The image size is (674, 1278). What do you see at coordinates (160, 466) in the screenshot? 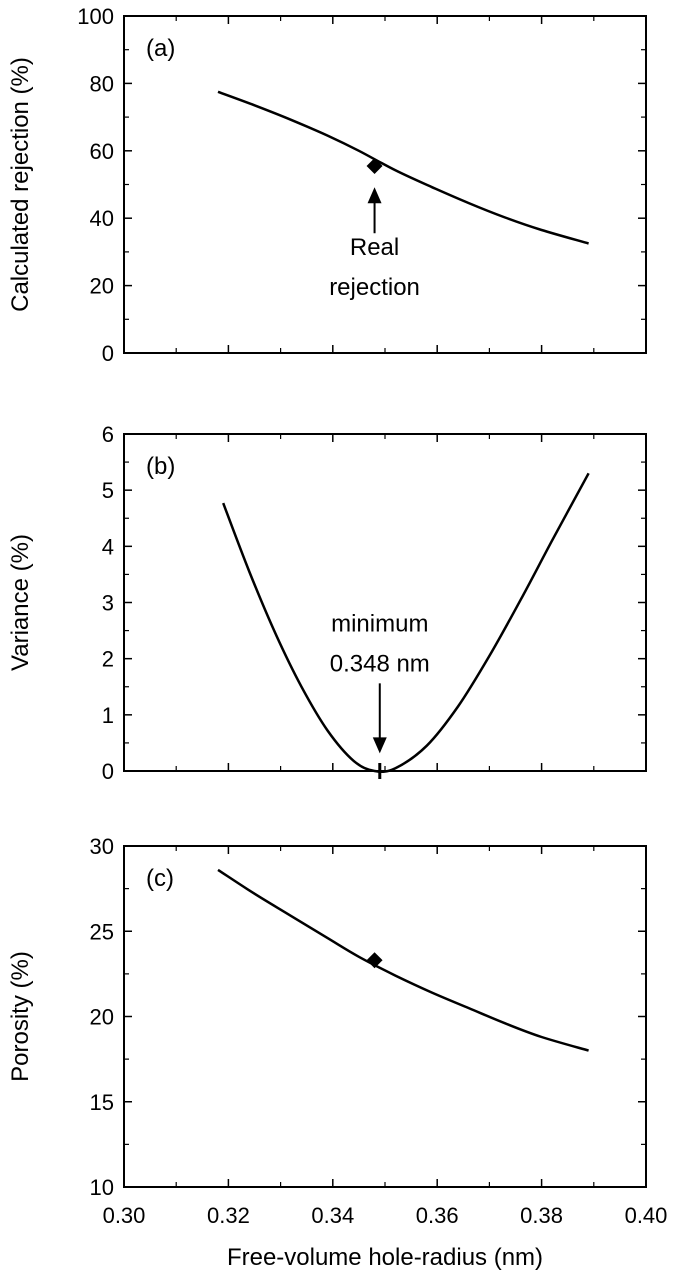
I see `panel-label: (b)` at bounding box center [160, 466].